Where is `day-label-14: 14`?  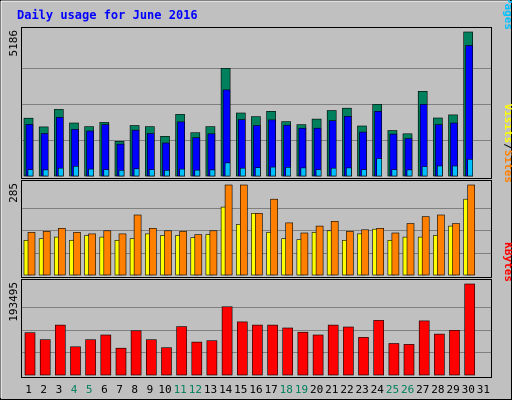
day-label-14: 14 is located at coordinates (226, 389).